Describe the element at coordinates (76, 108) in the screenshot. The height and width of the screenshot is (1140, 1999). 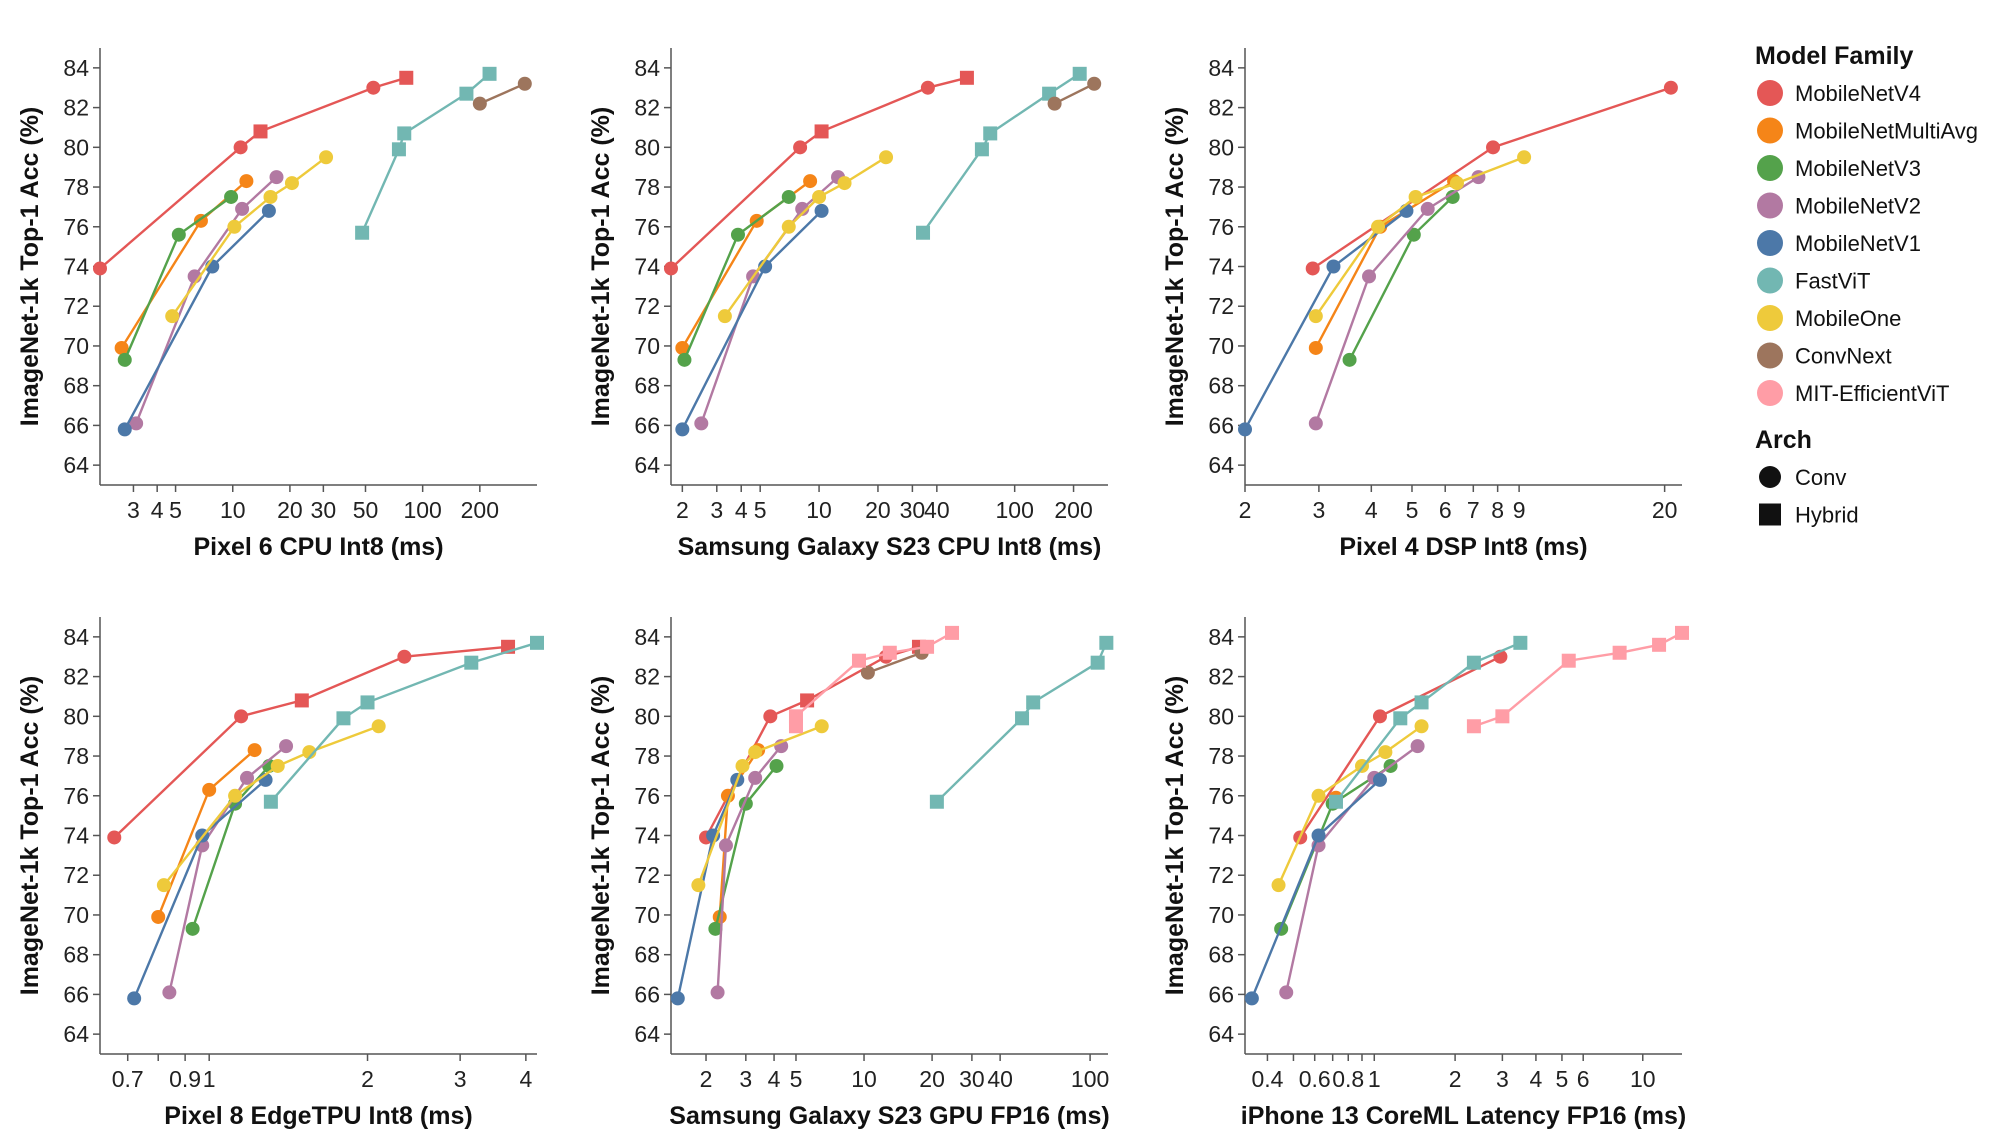
I see `y-tick-label: 82` at that location.